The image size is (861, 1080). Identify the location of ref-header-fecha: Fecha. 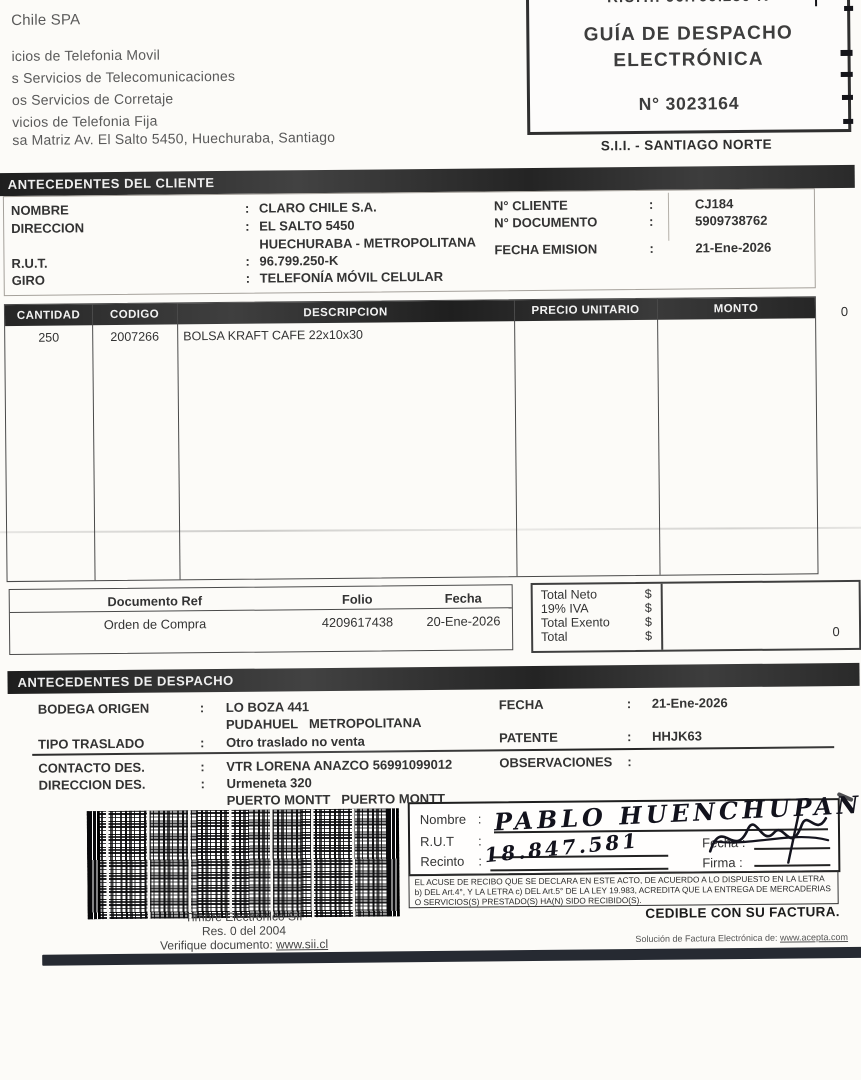
(463, 598).